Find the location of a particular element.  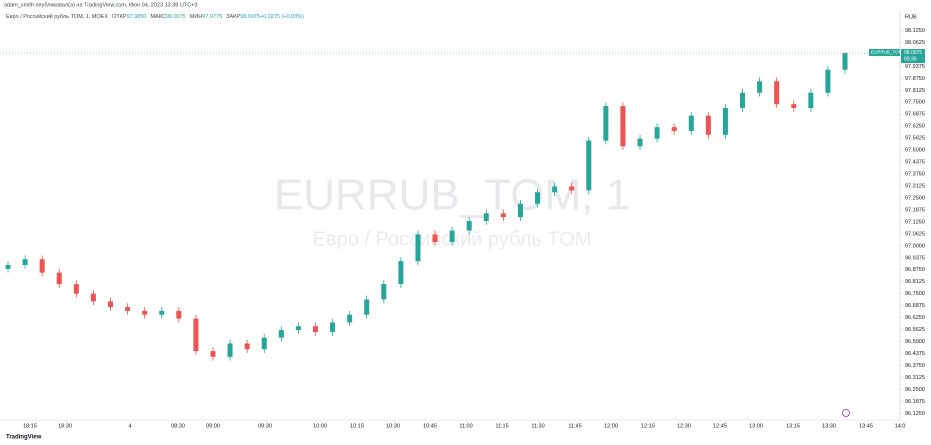

x-tick-label: 11:15 is located at coordinates (501, 426).